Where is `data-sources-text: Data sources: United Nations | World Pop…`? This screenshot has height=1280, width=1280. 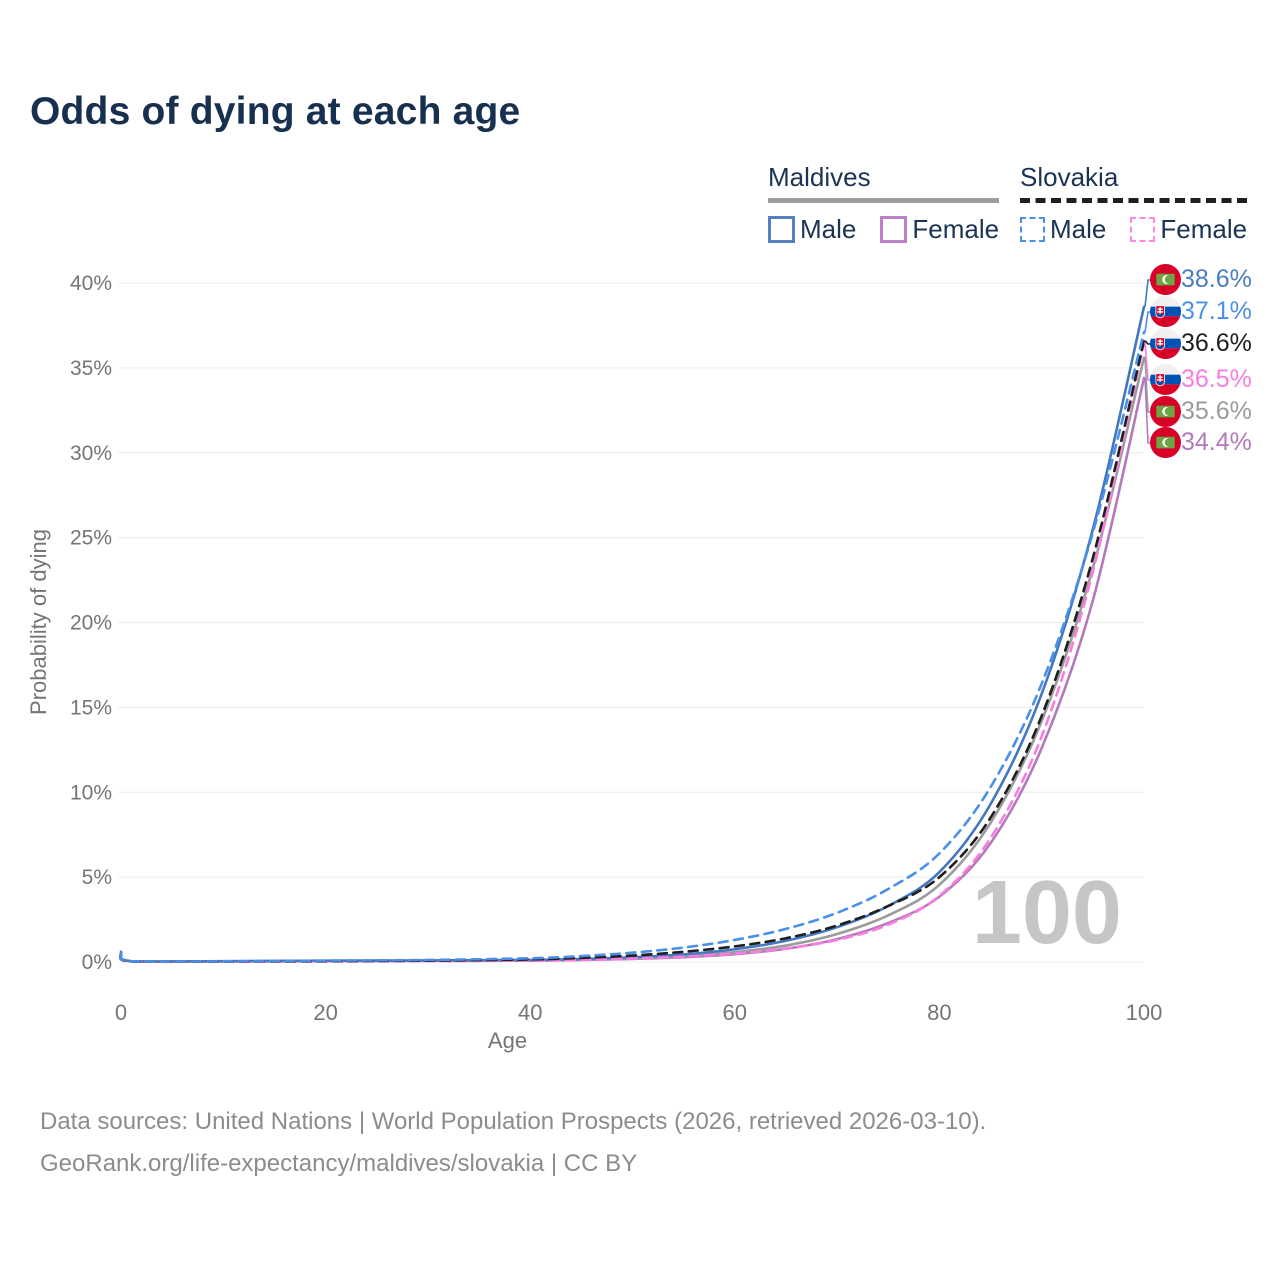 data-sources-text: Data sources: United Nations | World Pop… is located at coordinates (513, 1121).